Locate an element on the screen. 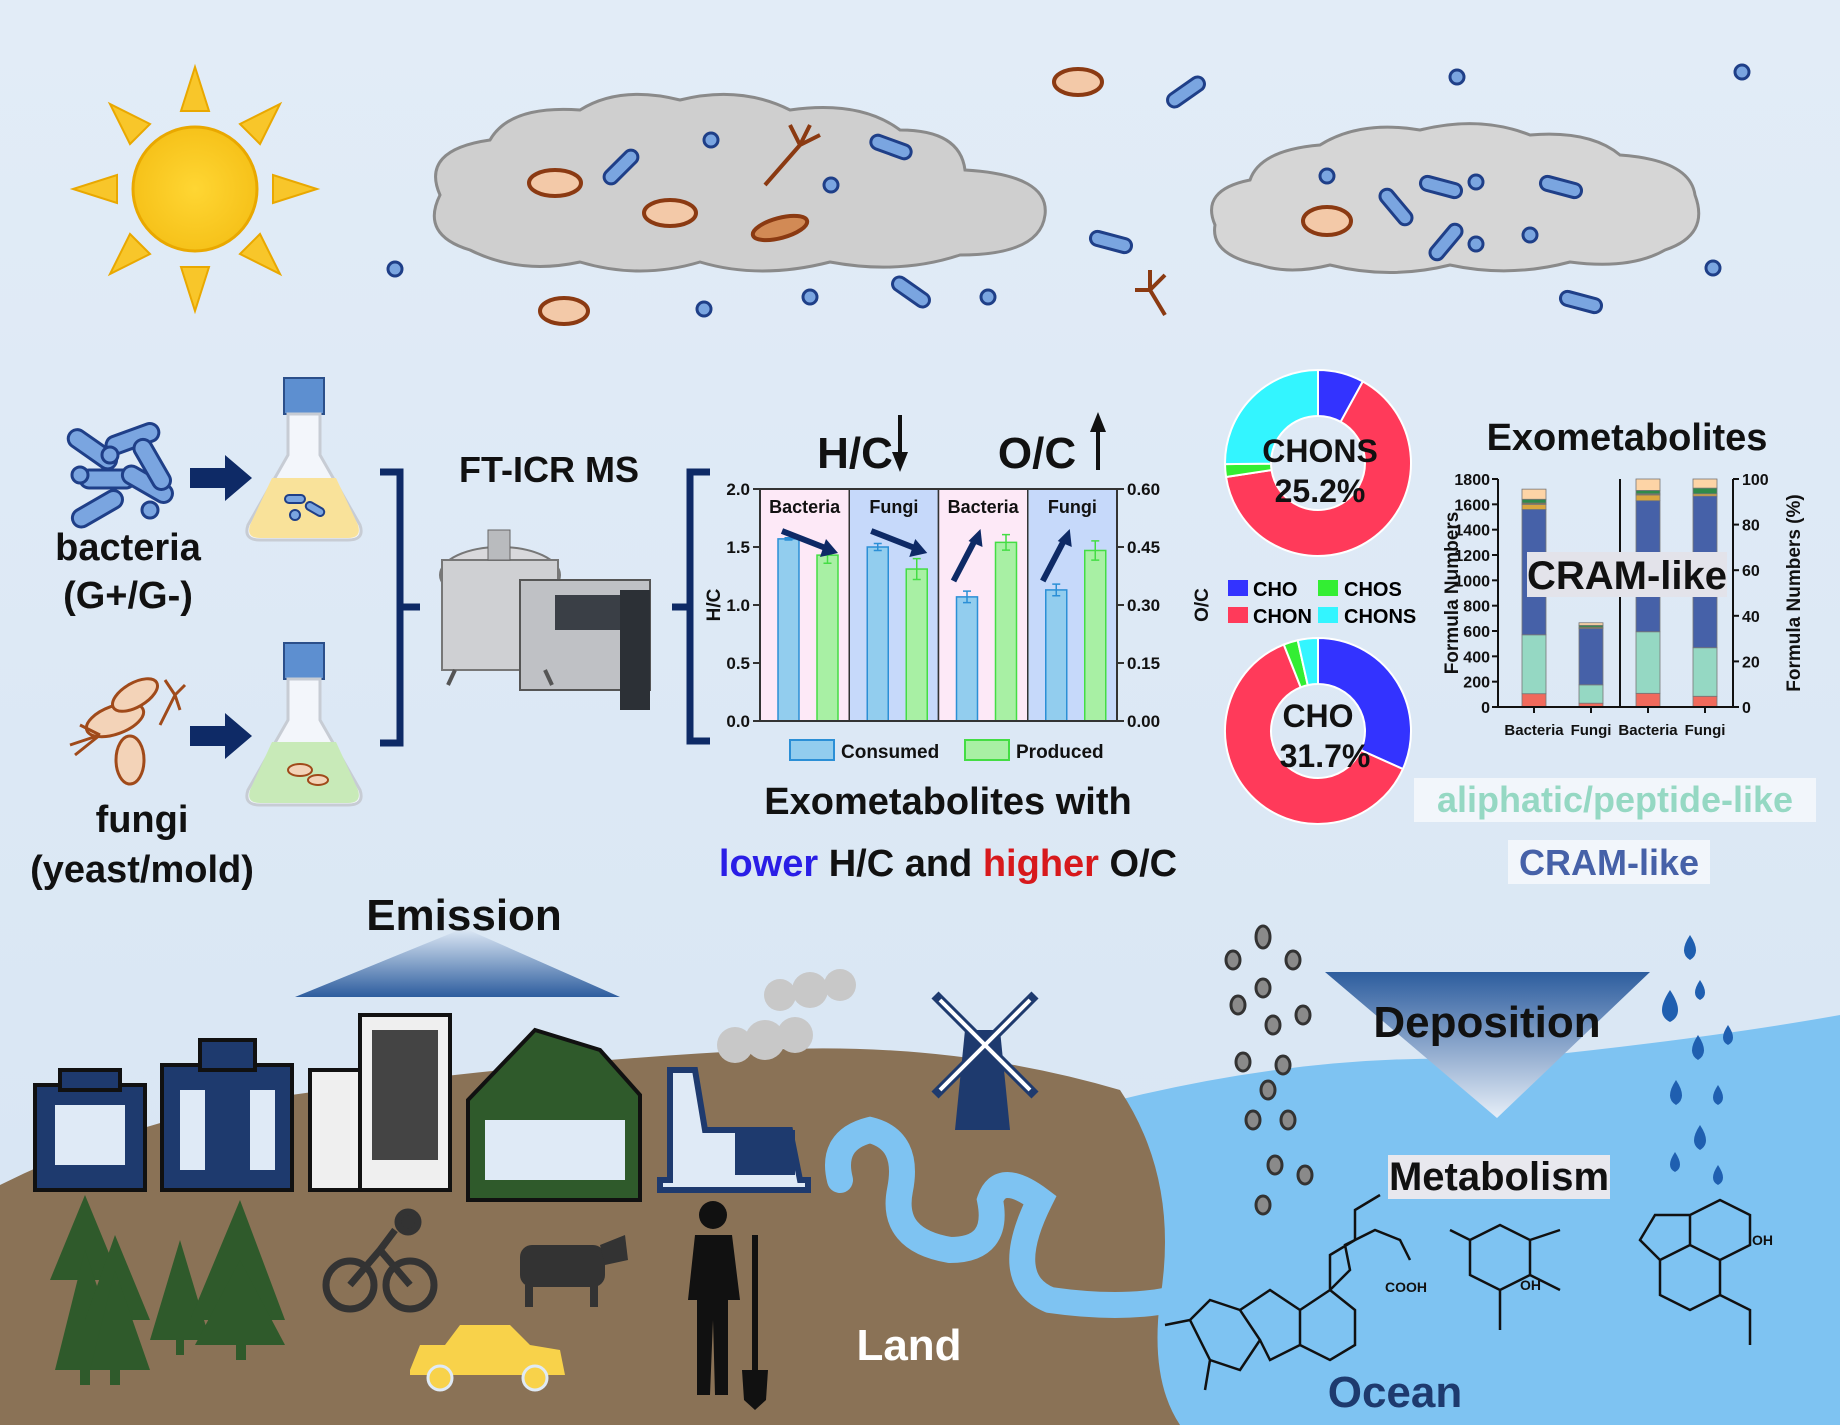  y-tick-label-left: 1000 is located at coordinates (1472, 581).